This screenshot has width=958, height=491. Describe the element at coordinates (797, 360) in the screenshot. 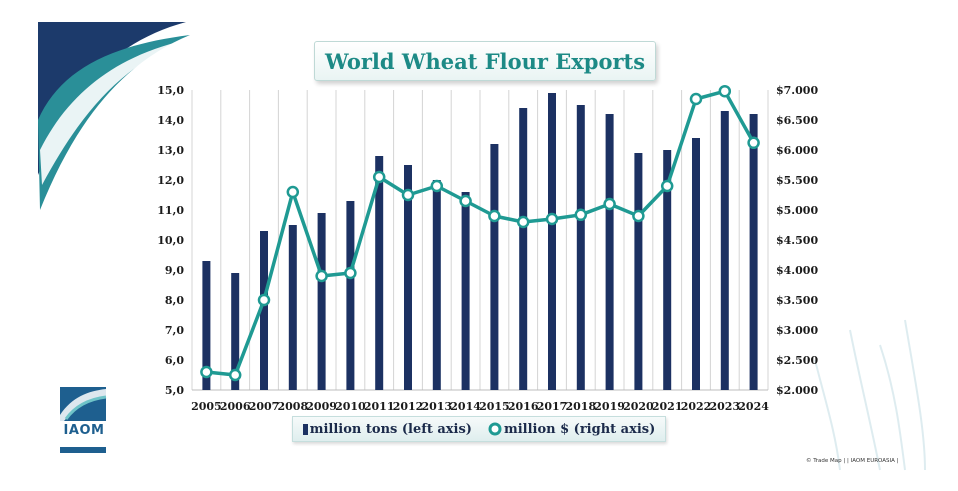

I see `y-right-tick-label: $2.500` at that location.